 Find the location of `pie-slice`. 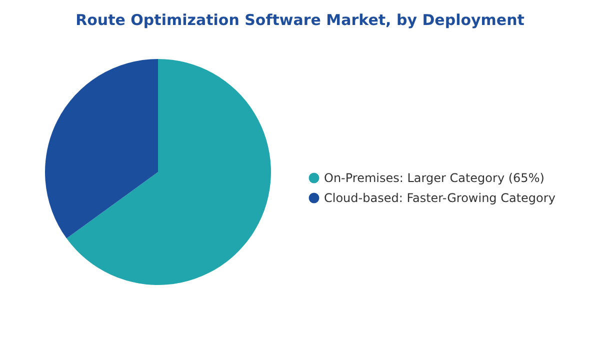

pie-slice is located at coordinates (101, 148).